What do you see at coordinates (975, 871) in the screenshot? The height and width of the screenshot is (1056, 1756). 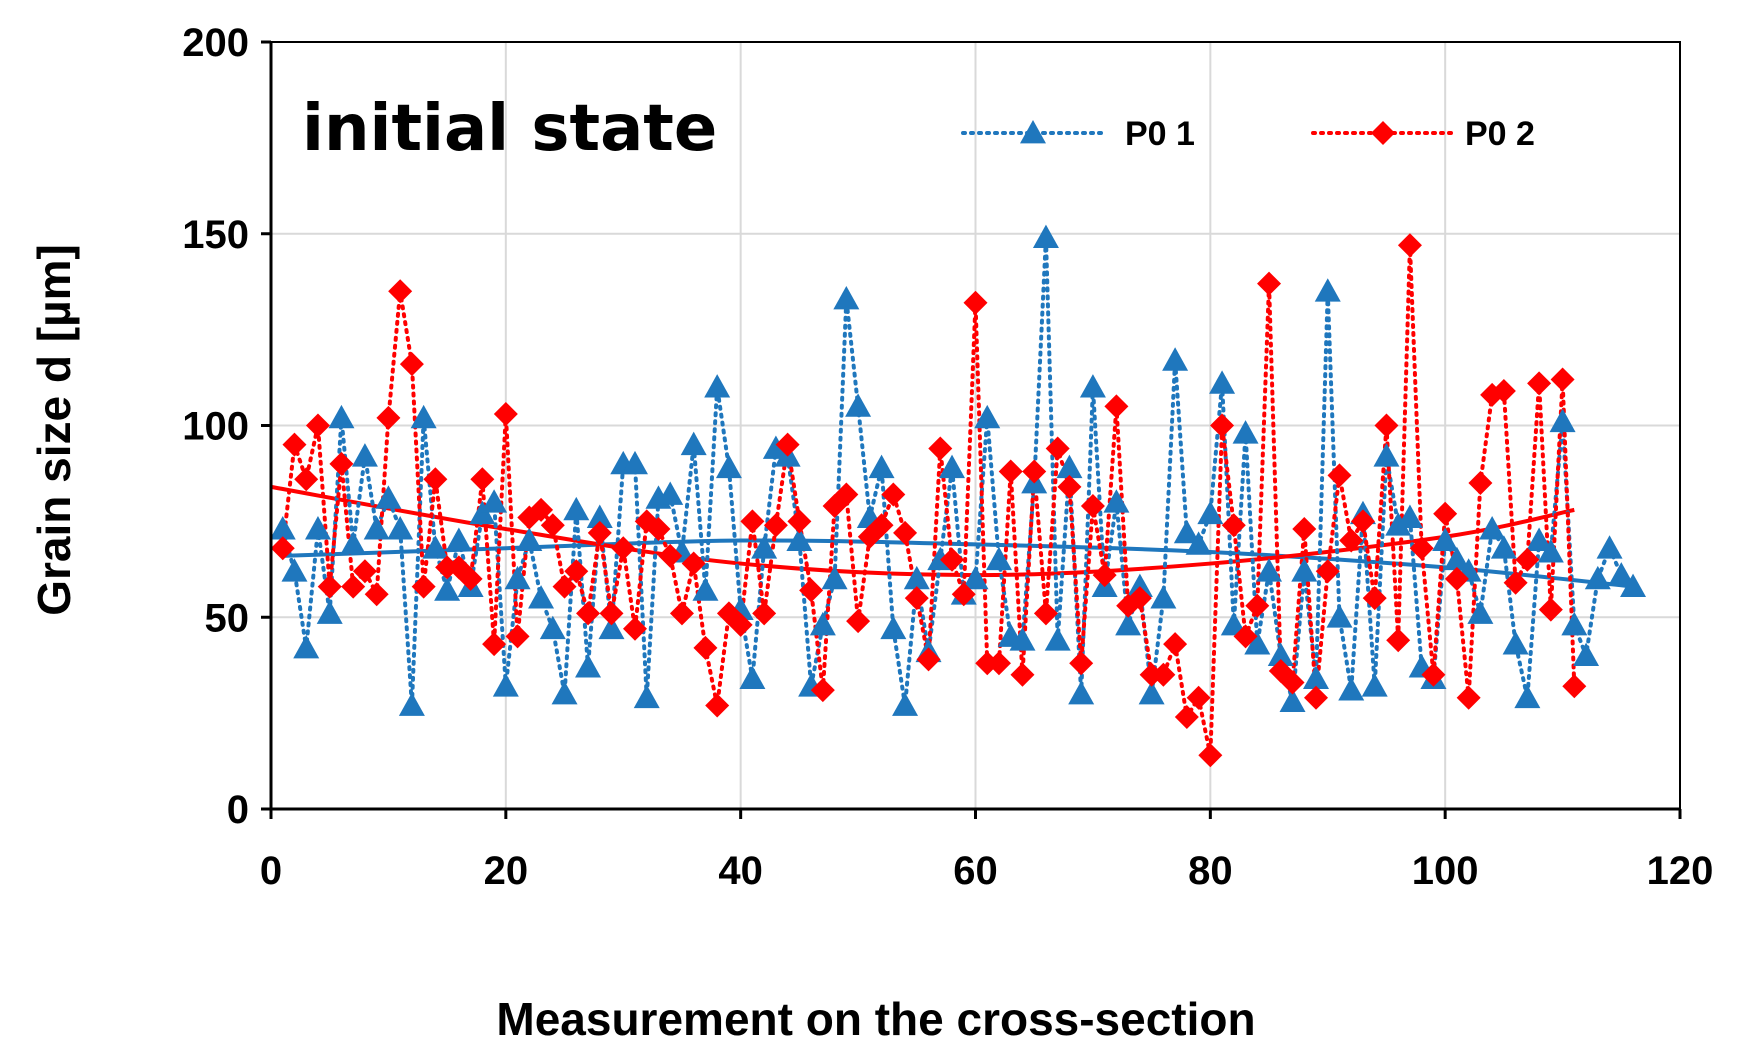 I see `x-tick-label: 60` at bounding box center [975, 871].